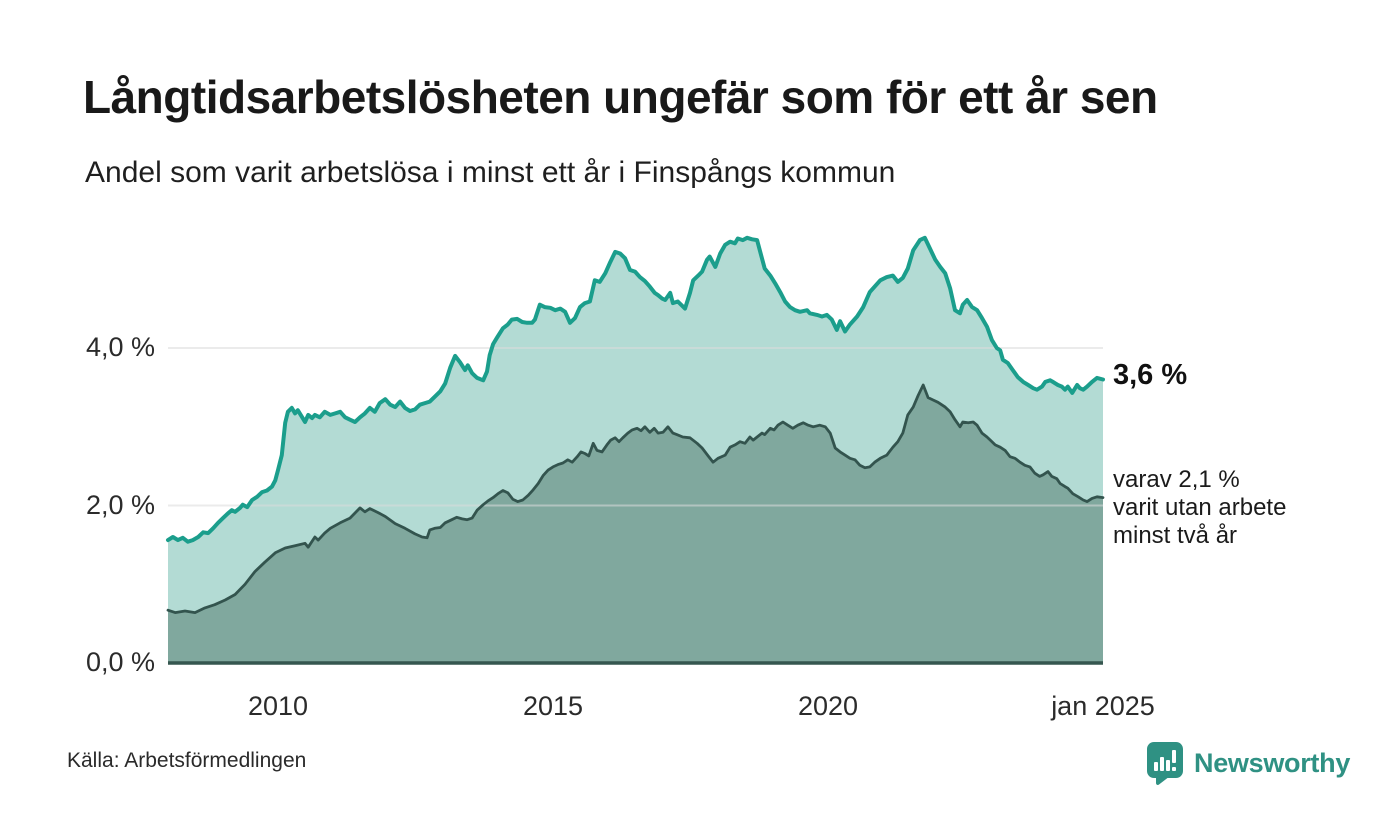  Describe the element at coordinates (1150, 374) in the screenshot. I see `latest-value-label: 3,6 %` at that location.